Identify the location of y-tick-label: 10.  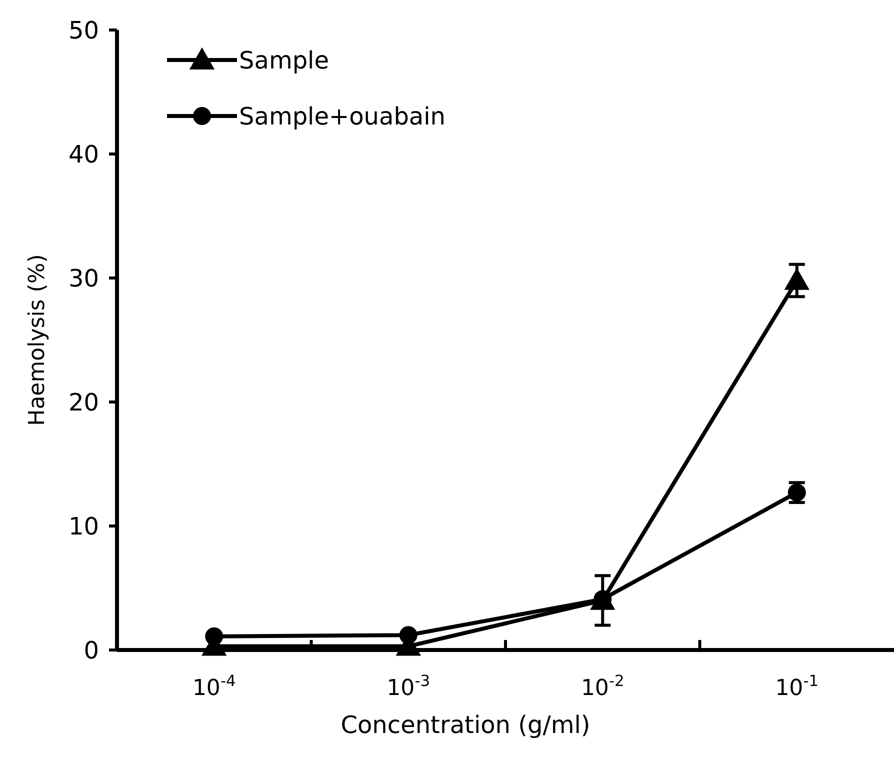
(83, 526).